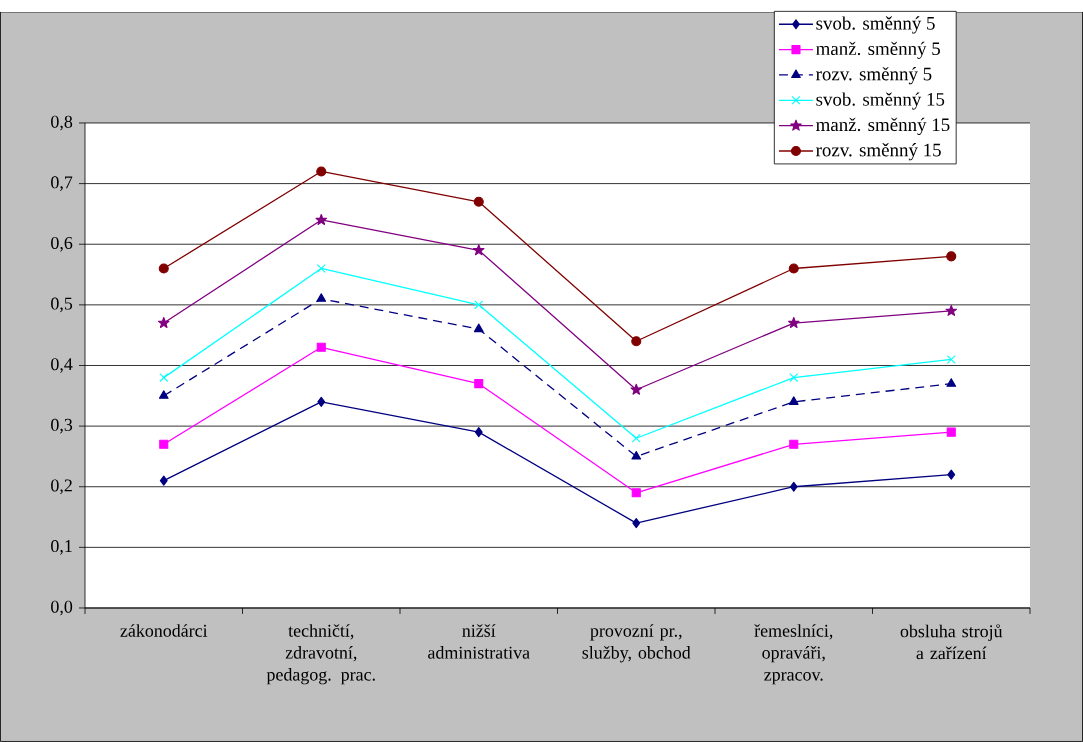  What do you see at coordinates (873, 76) in the screenshot?
I see `legend-label: rozv. směnný 5` at bounding box center [873, 76].